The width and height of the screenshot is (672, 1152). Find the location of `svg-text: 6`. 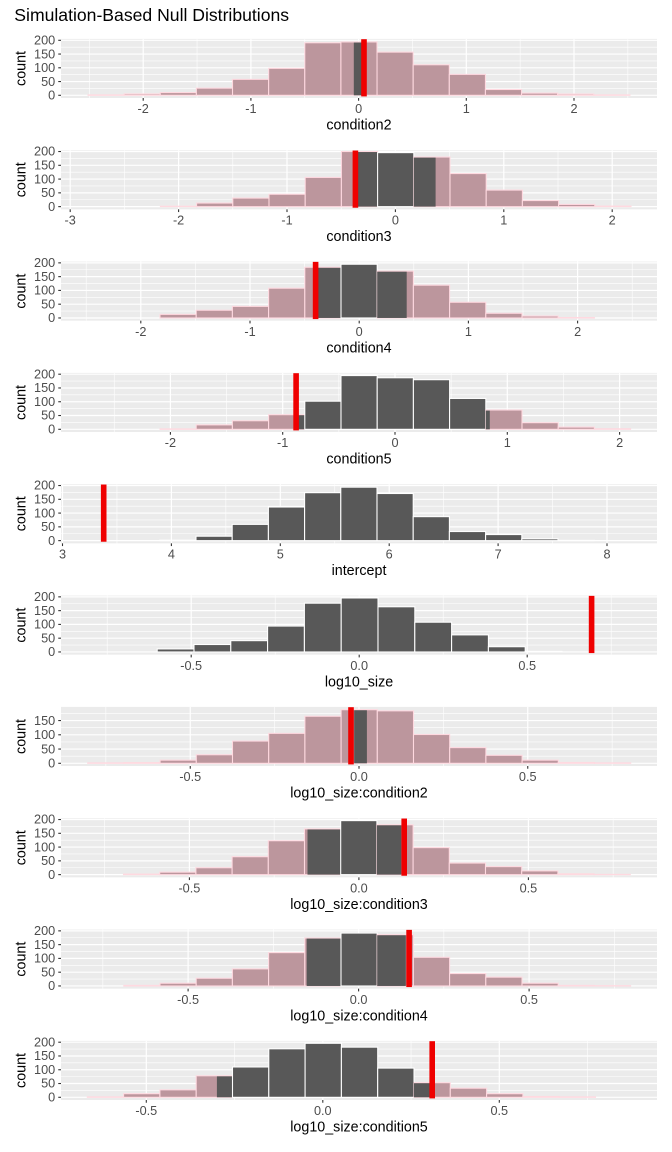

svg-text: 6 is located at coordinates (389, 555).